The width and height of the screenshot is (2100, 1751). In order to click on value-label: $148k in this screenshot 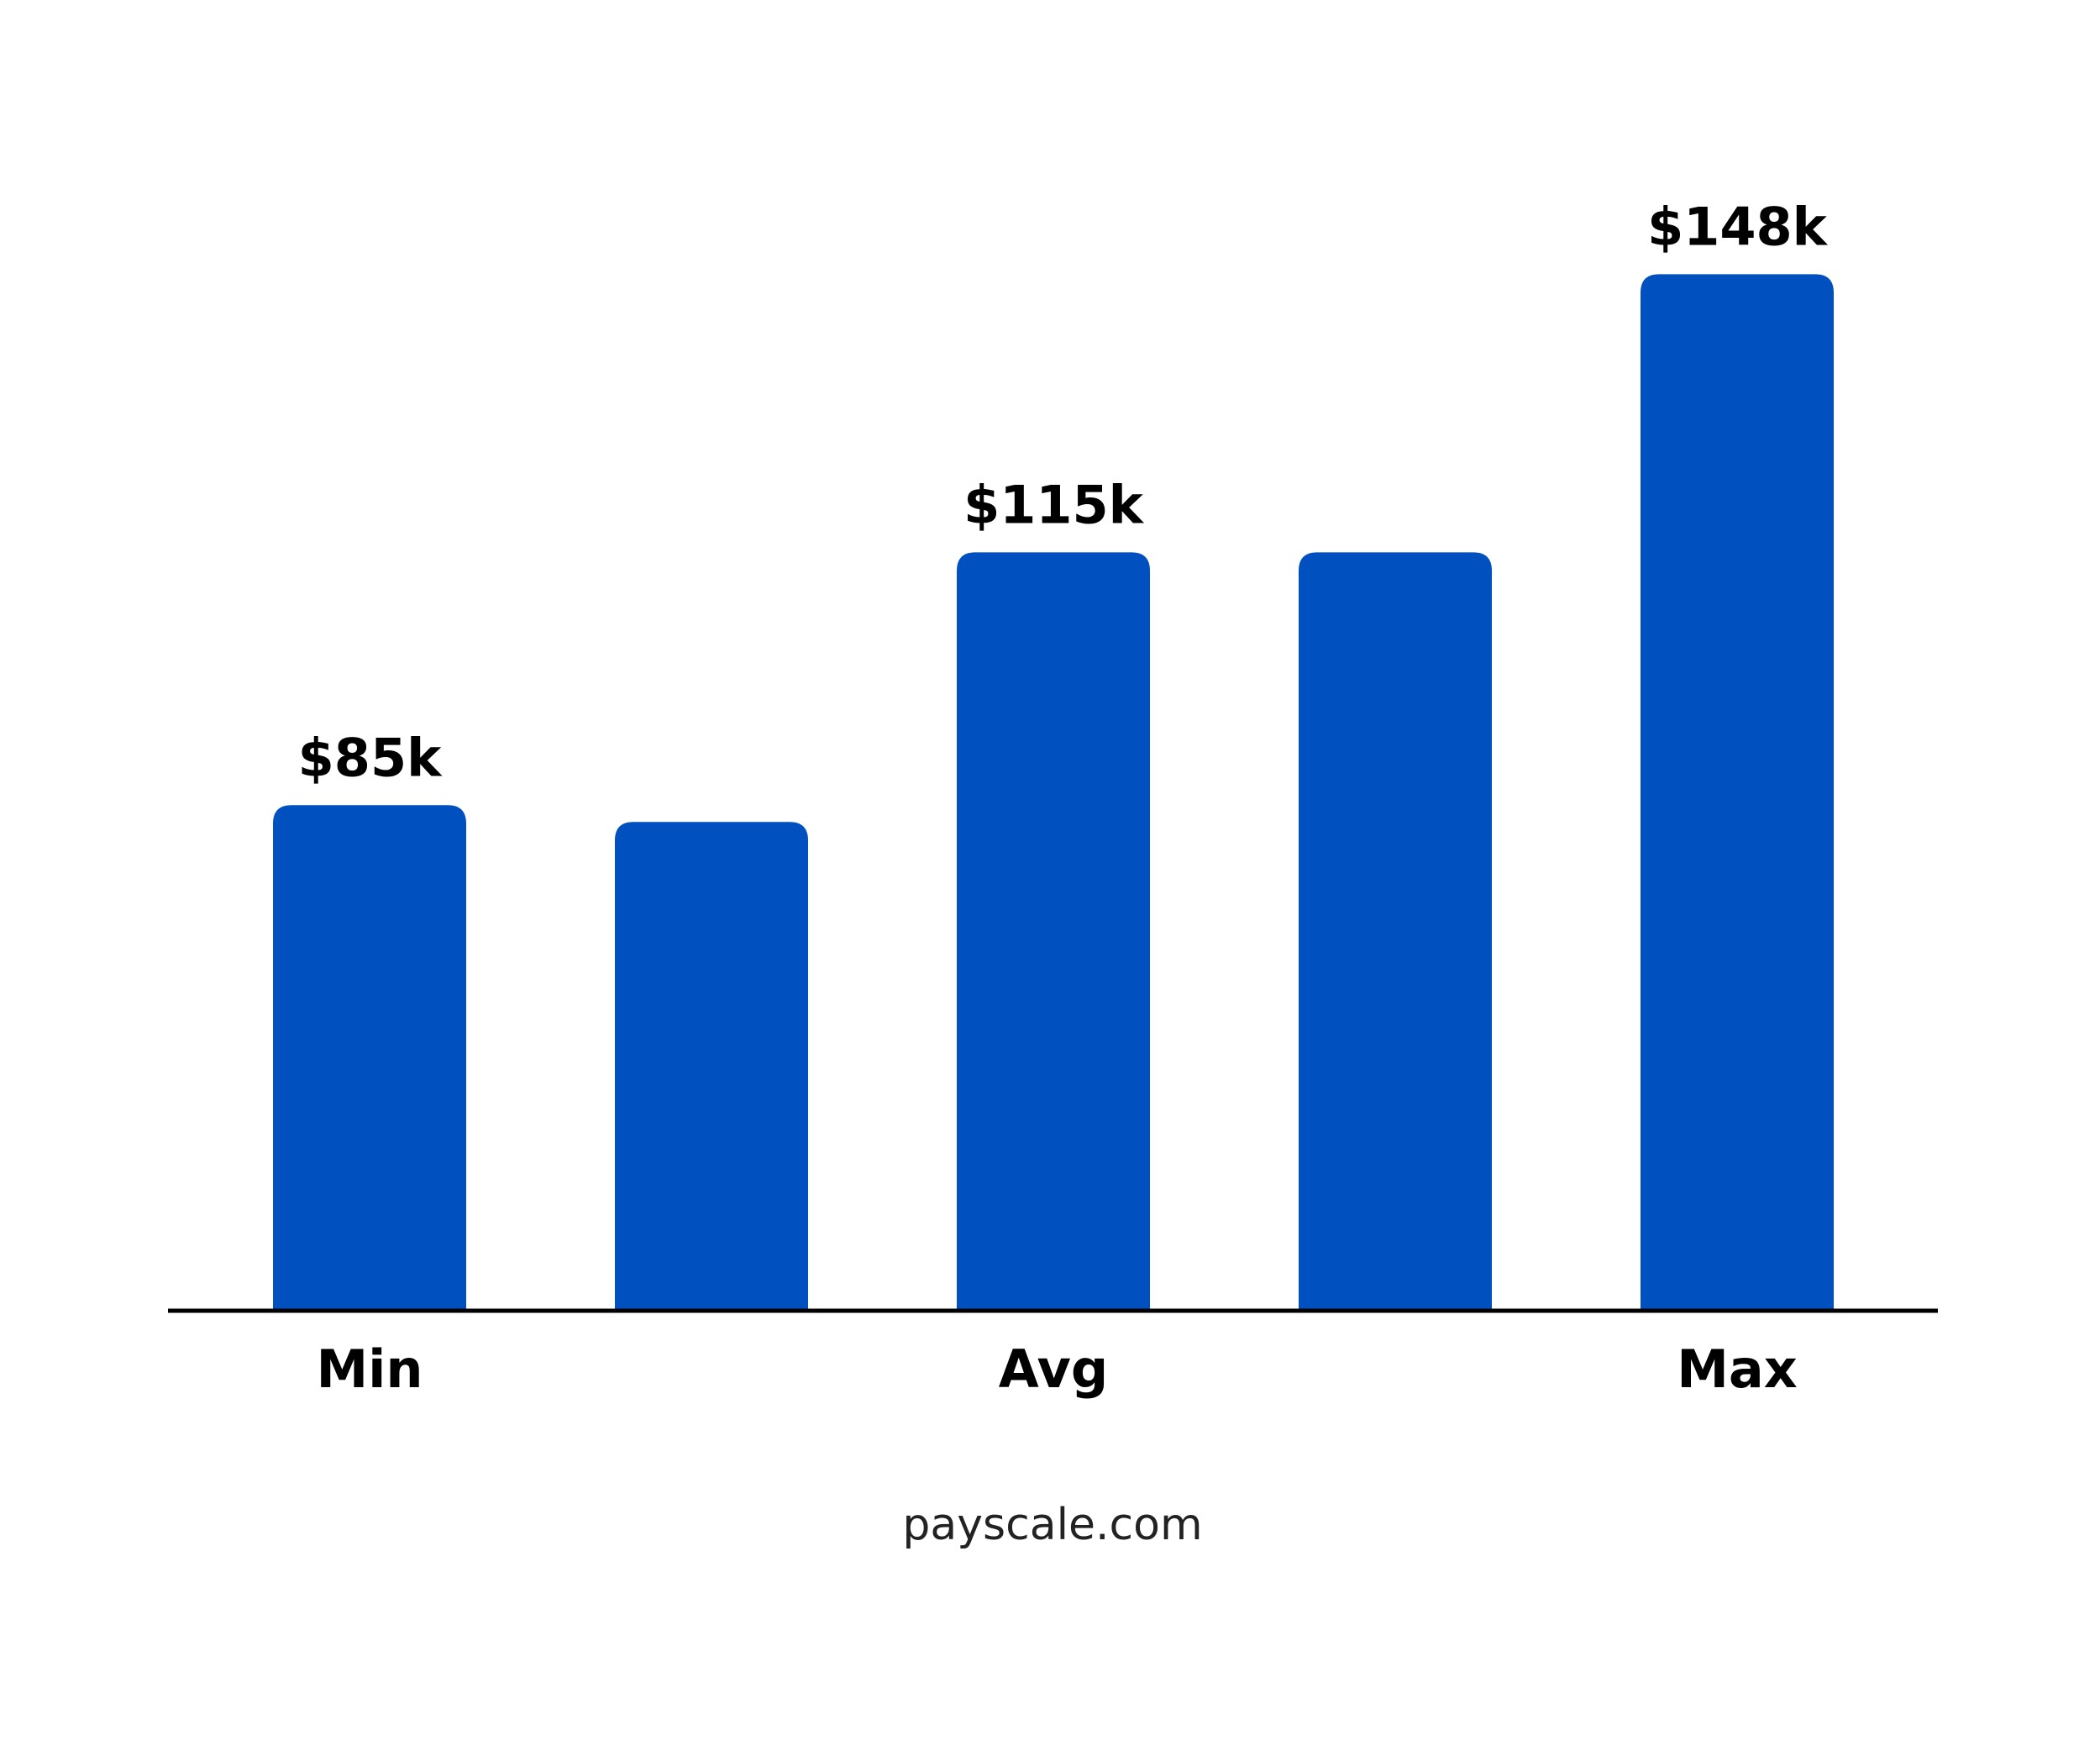, I will do `click(1738, 226)`.